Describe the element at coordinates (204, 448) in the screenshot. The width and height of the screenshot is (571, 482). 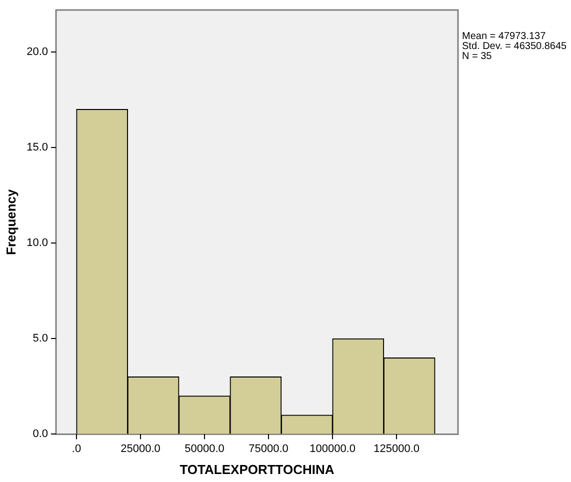
I see `x-tick-label: 50000.0` at that location.